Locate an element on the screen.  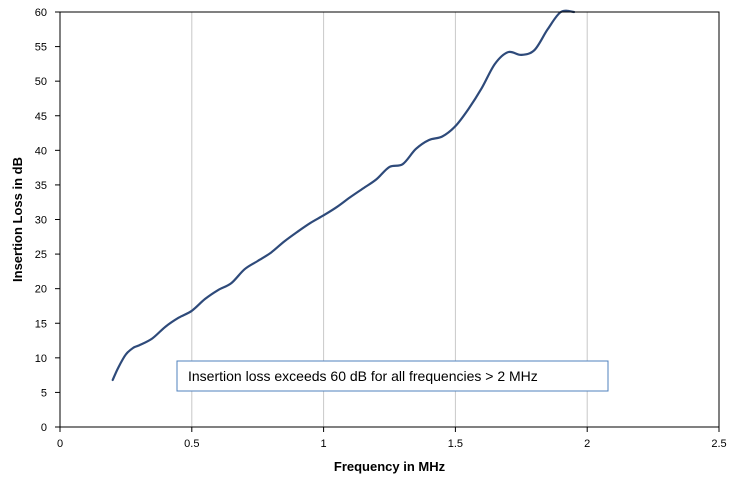
y-tick-label: 55 is located at coordinates (41, 48).